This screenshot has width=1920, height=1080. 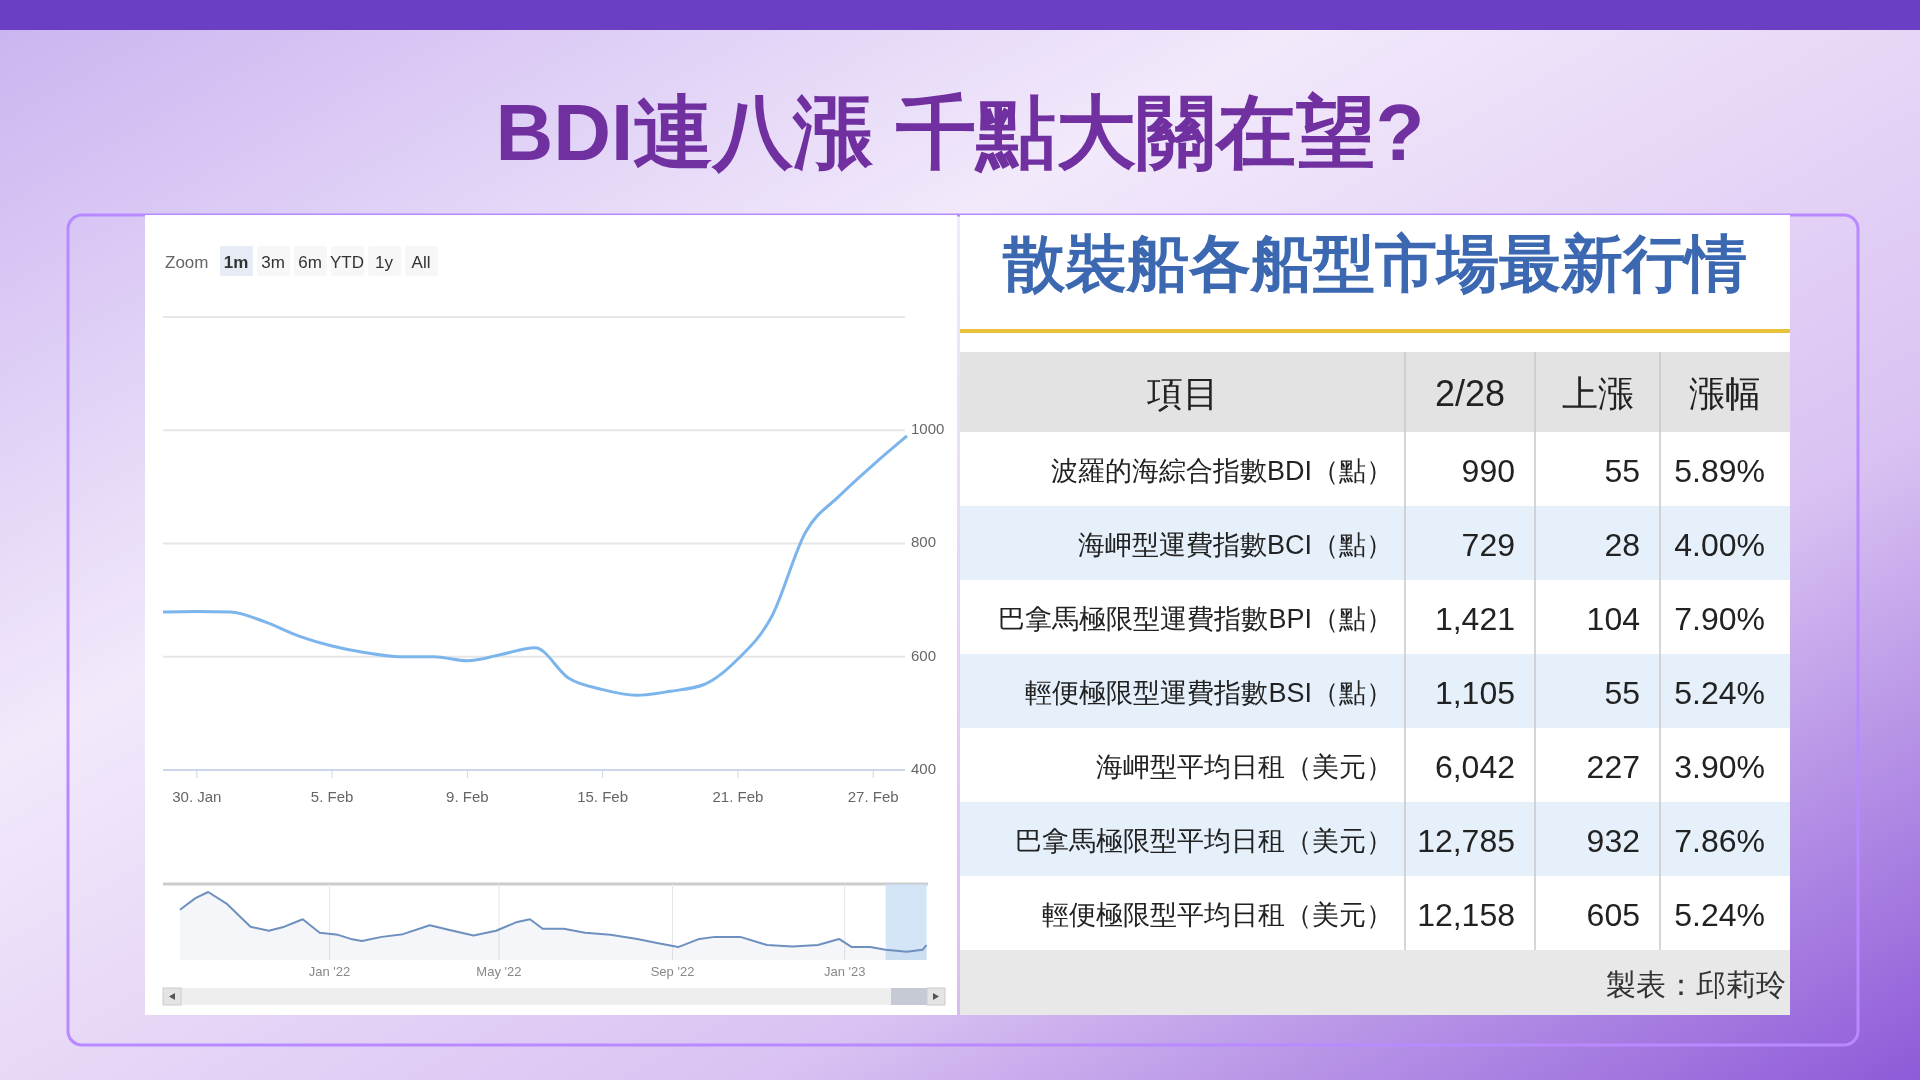 What do you see at coordinates (1696, 984) in the screenshot?
I see `text: 製表：邱莉玲` at bounding box center [1696, 984].